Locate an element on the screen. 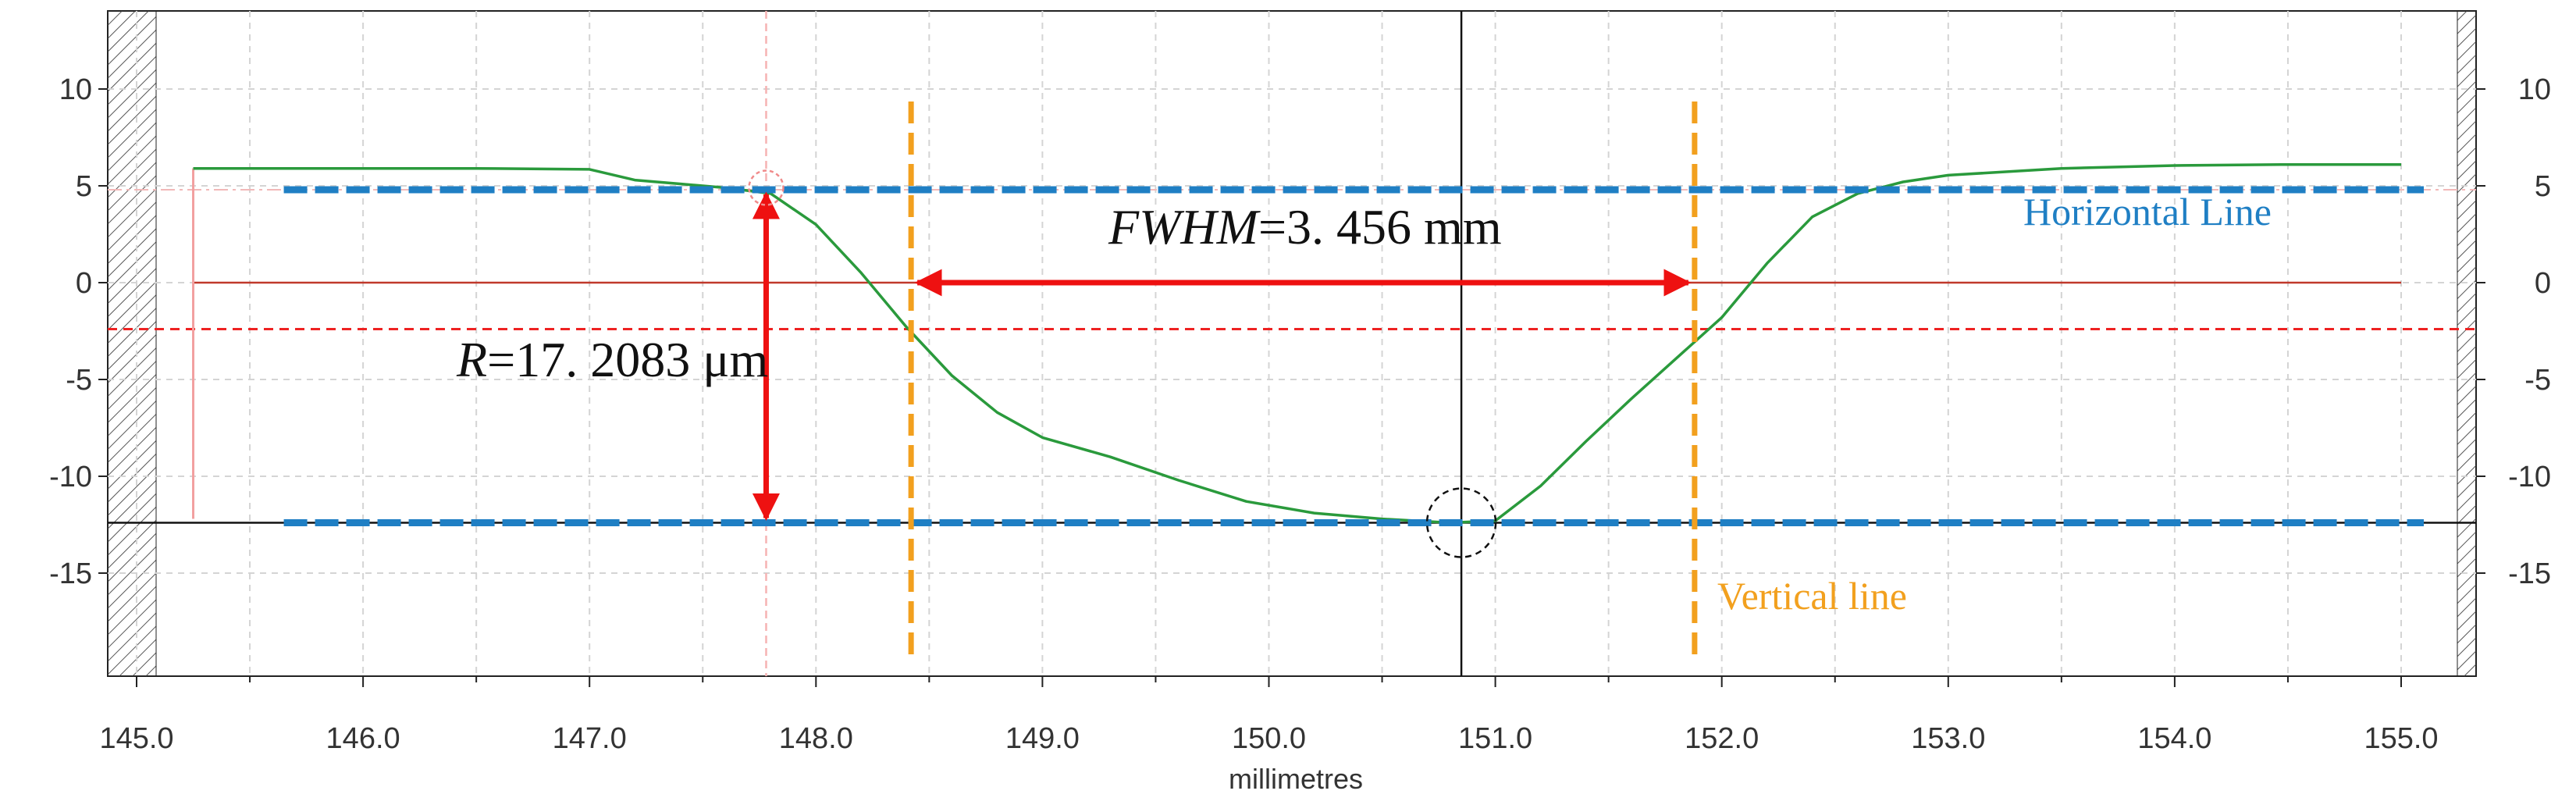 The height and width of the screenshot is (805, 2576). right-hatch-region is located at coordinates (2467, 343).